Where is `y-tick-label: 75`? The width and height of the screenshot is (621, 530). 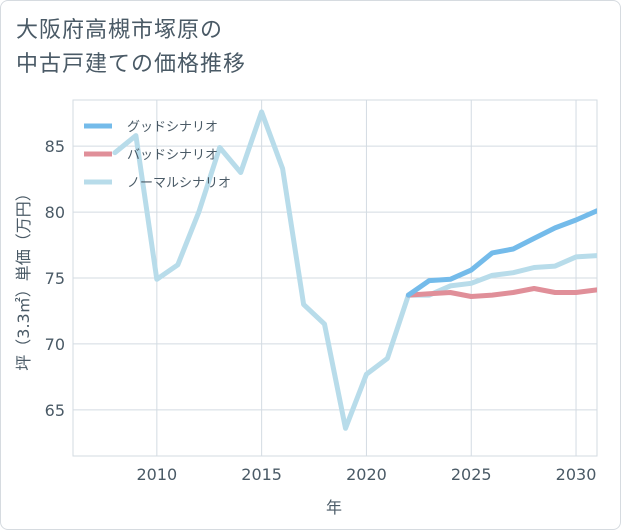 y-tick-label: 75 is located at coordinates (55, 278).